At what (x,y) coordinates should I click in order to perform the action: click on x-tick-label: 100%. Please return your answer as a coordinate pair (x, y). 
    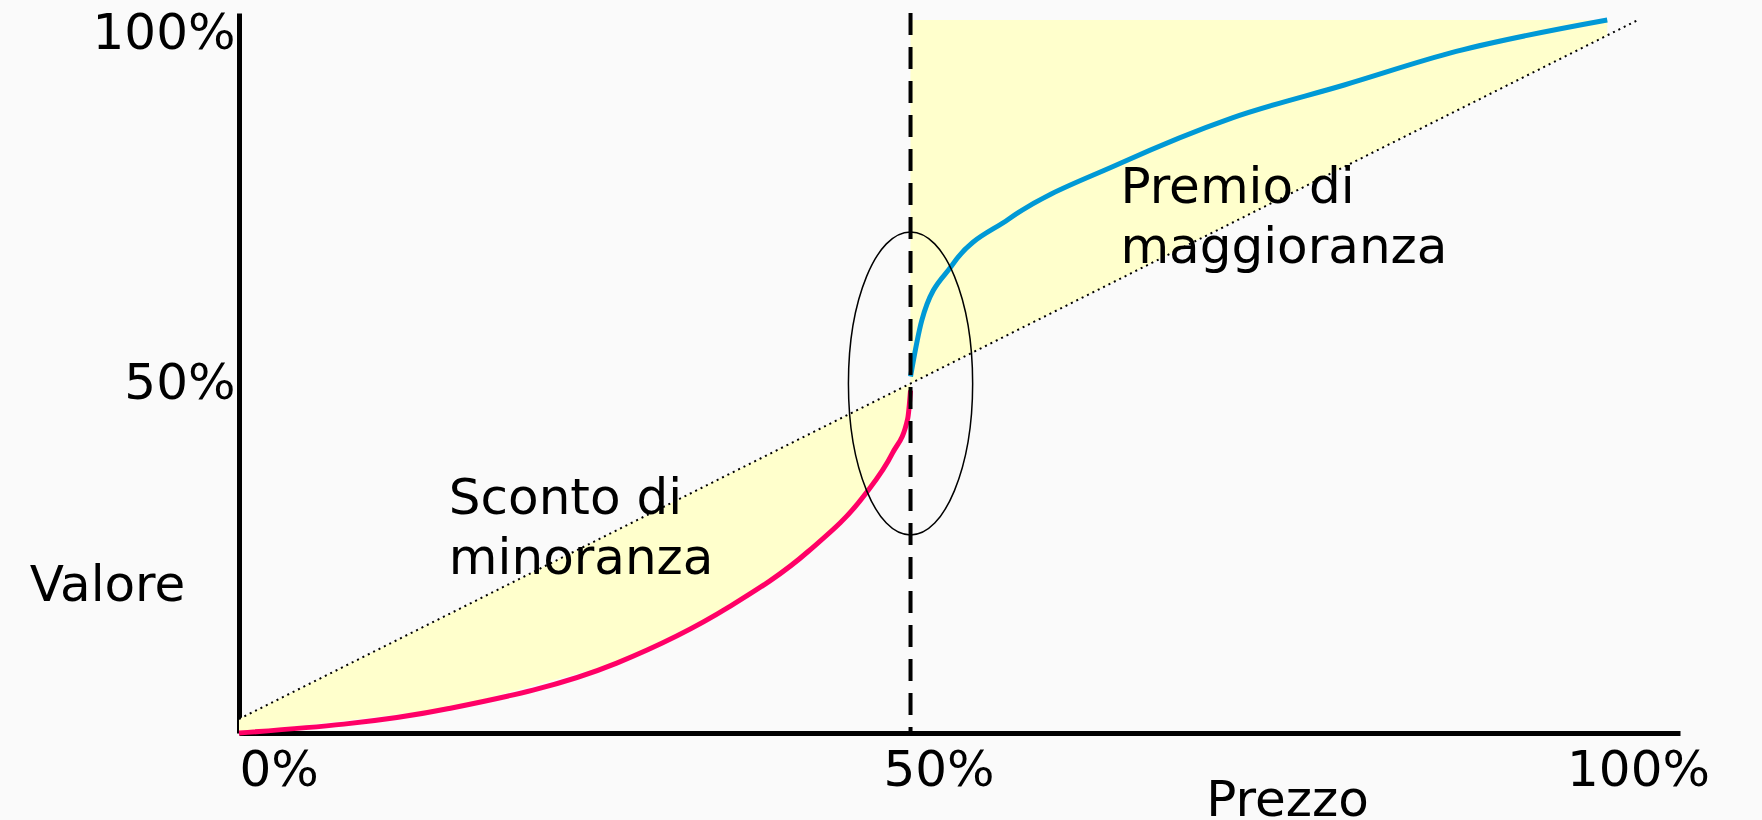
    Looking at the image, I should click on (1639, 768).